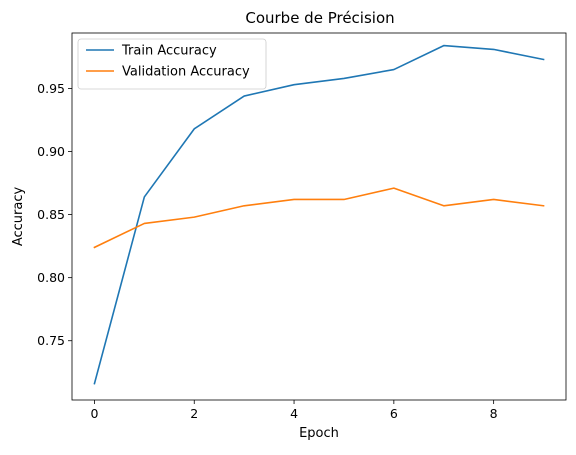 The width and height of the screenshot is (576, 455). Describe the element at coordinates (294, 413) in the screenshot. I see `x-tick-label: 4` at that location.